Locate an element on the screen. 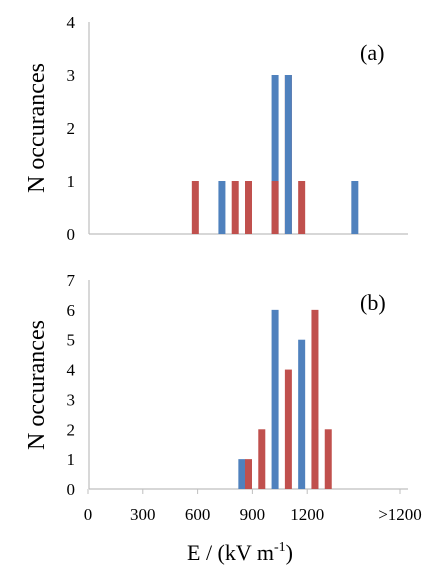  panel-a-bars is located at coordinates (275, 154).